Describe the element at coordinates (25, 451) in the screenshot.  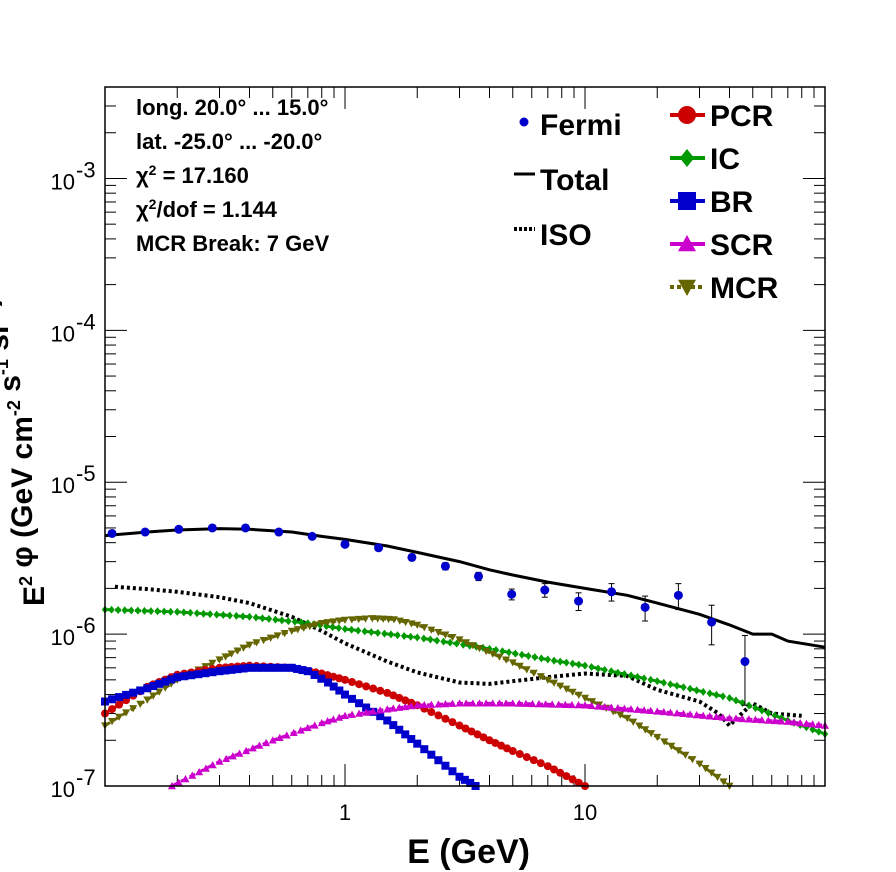
I see `y-axis-title: E2 φ (GeV cm-2 s-1 sr-1)` at that location.